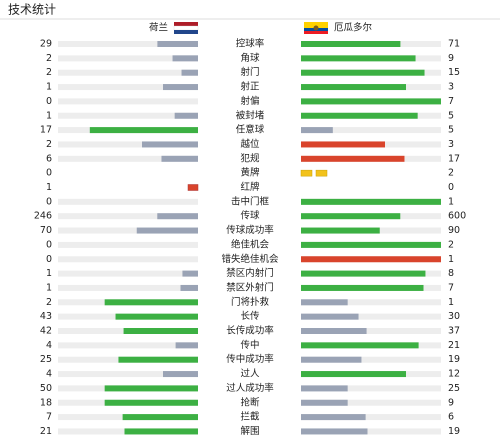 This screenshot has height=440, width=500. I want to click on stat-label: 长传成功率, so click(250, 331).